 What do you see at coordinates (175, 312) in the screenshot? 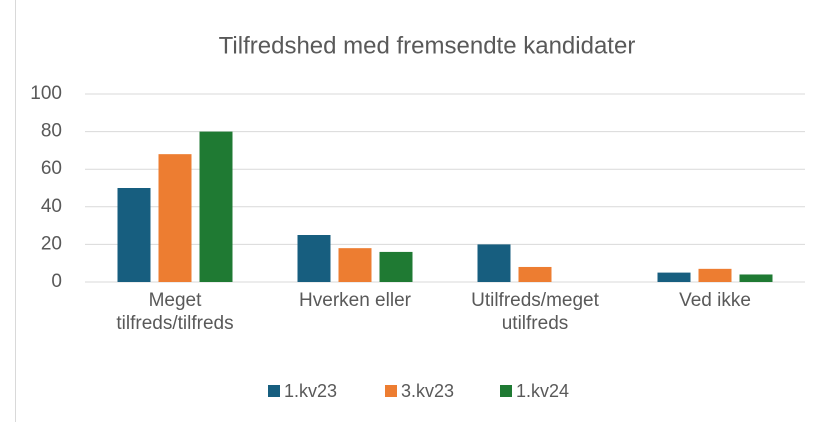
I see `x-tick-label: Meget tilfreds/tilfreds` at bounding box center [175, 312].